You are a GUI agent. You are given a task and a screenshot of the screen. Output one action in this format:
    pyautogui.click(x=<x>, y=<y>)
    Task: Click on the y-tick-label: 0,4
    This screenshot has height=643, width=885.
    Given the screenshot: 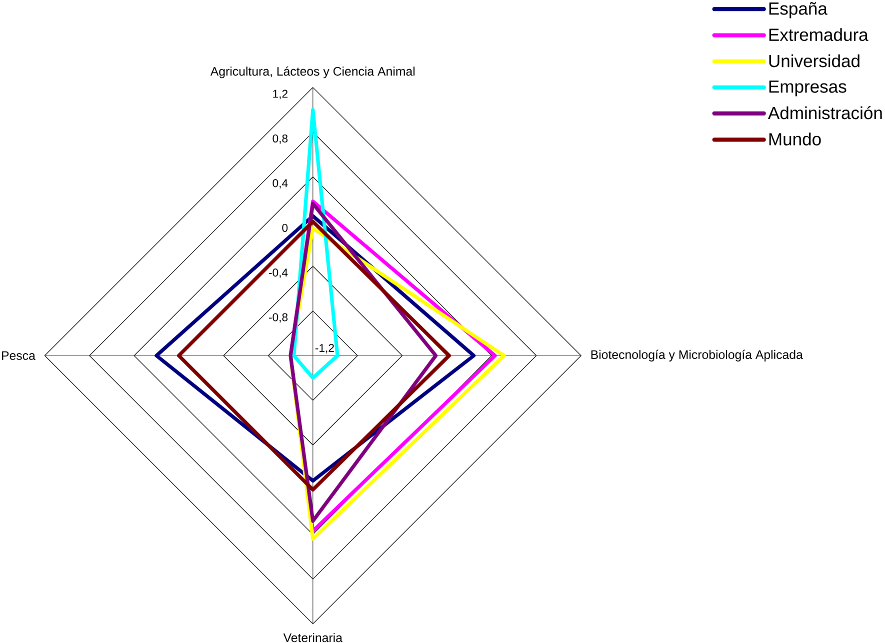 What is the action you would take?
    pyautogui.click(x=280, y=183)
    